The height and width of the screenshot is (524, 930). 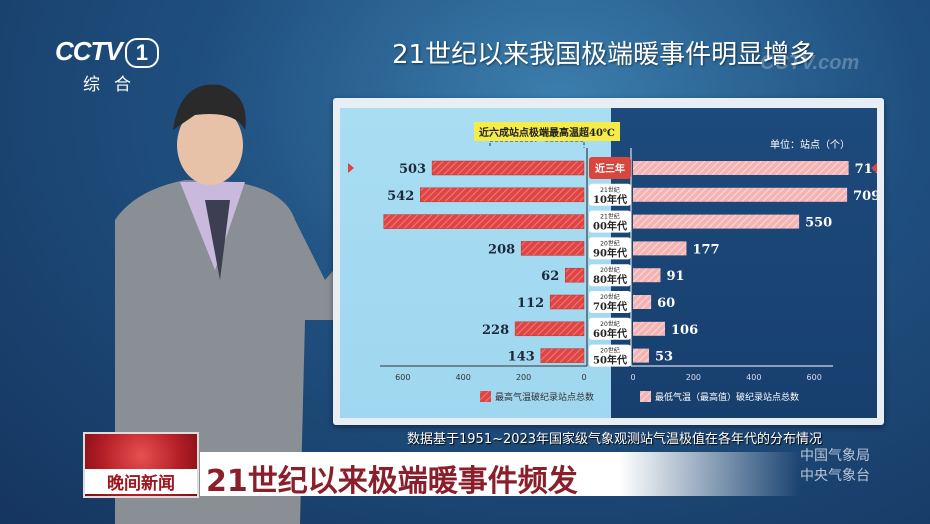 What do you see at coordinates (495, 330) in the screenshot?
I see `left-value-label: 228` at bounding box center [495, 330].